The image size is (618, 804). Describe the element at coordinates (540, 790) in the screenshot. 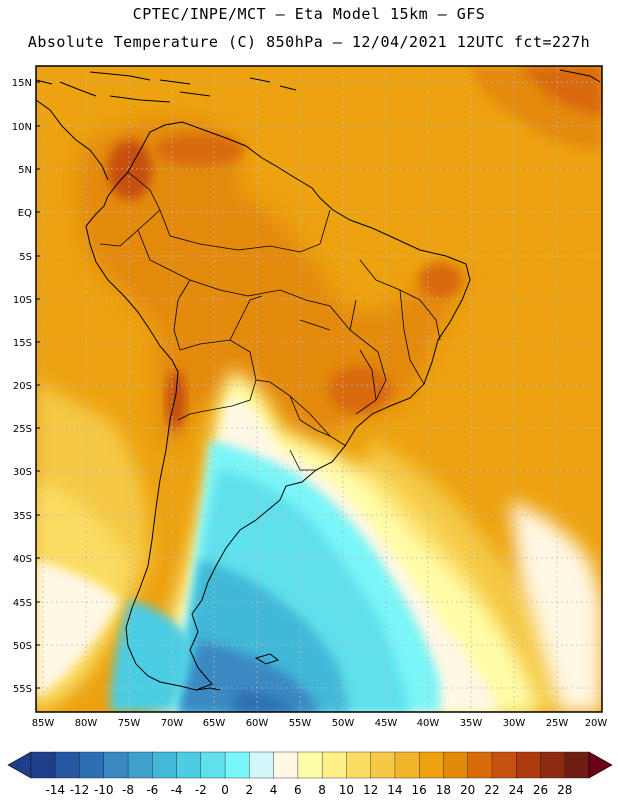

I see `colorbar-tick-label: 26` at that location.